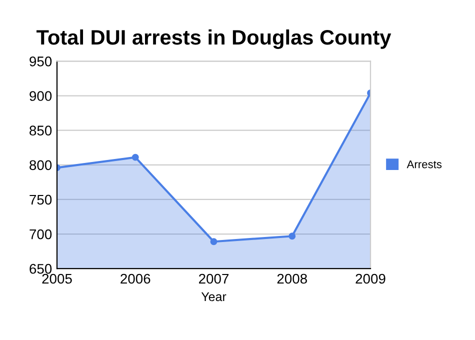 The height and width of the screenshot is (340, 475). Describe the element at coordinates (41, 165) in the screenshot. I see `y-tick-label: 800` at that location.